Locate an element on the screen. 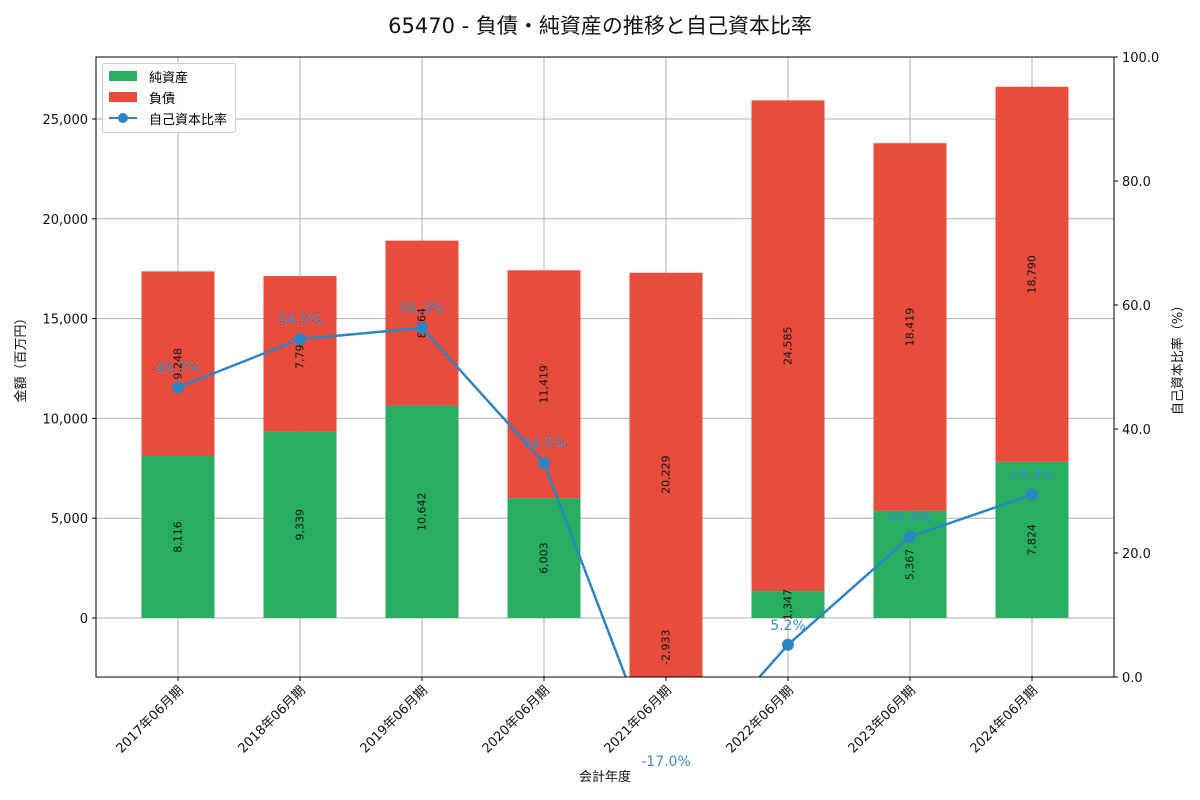 The image size is (1200, 800). svg-text: 46.7% is located at coordinates (178, 368).